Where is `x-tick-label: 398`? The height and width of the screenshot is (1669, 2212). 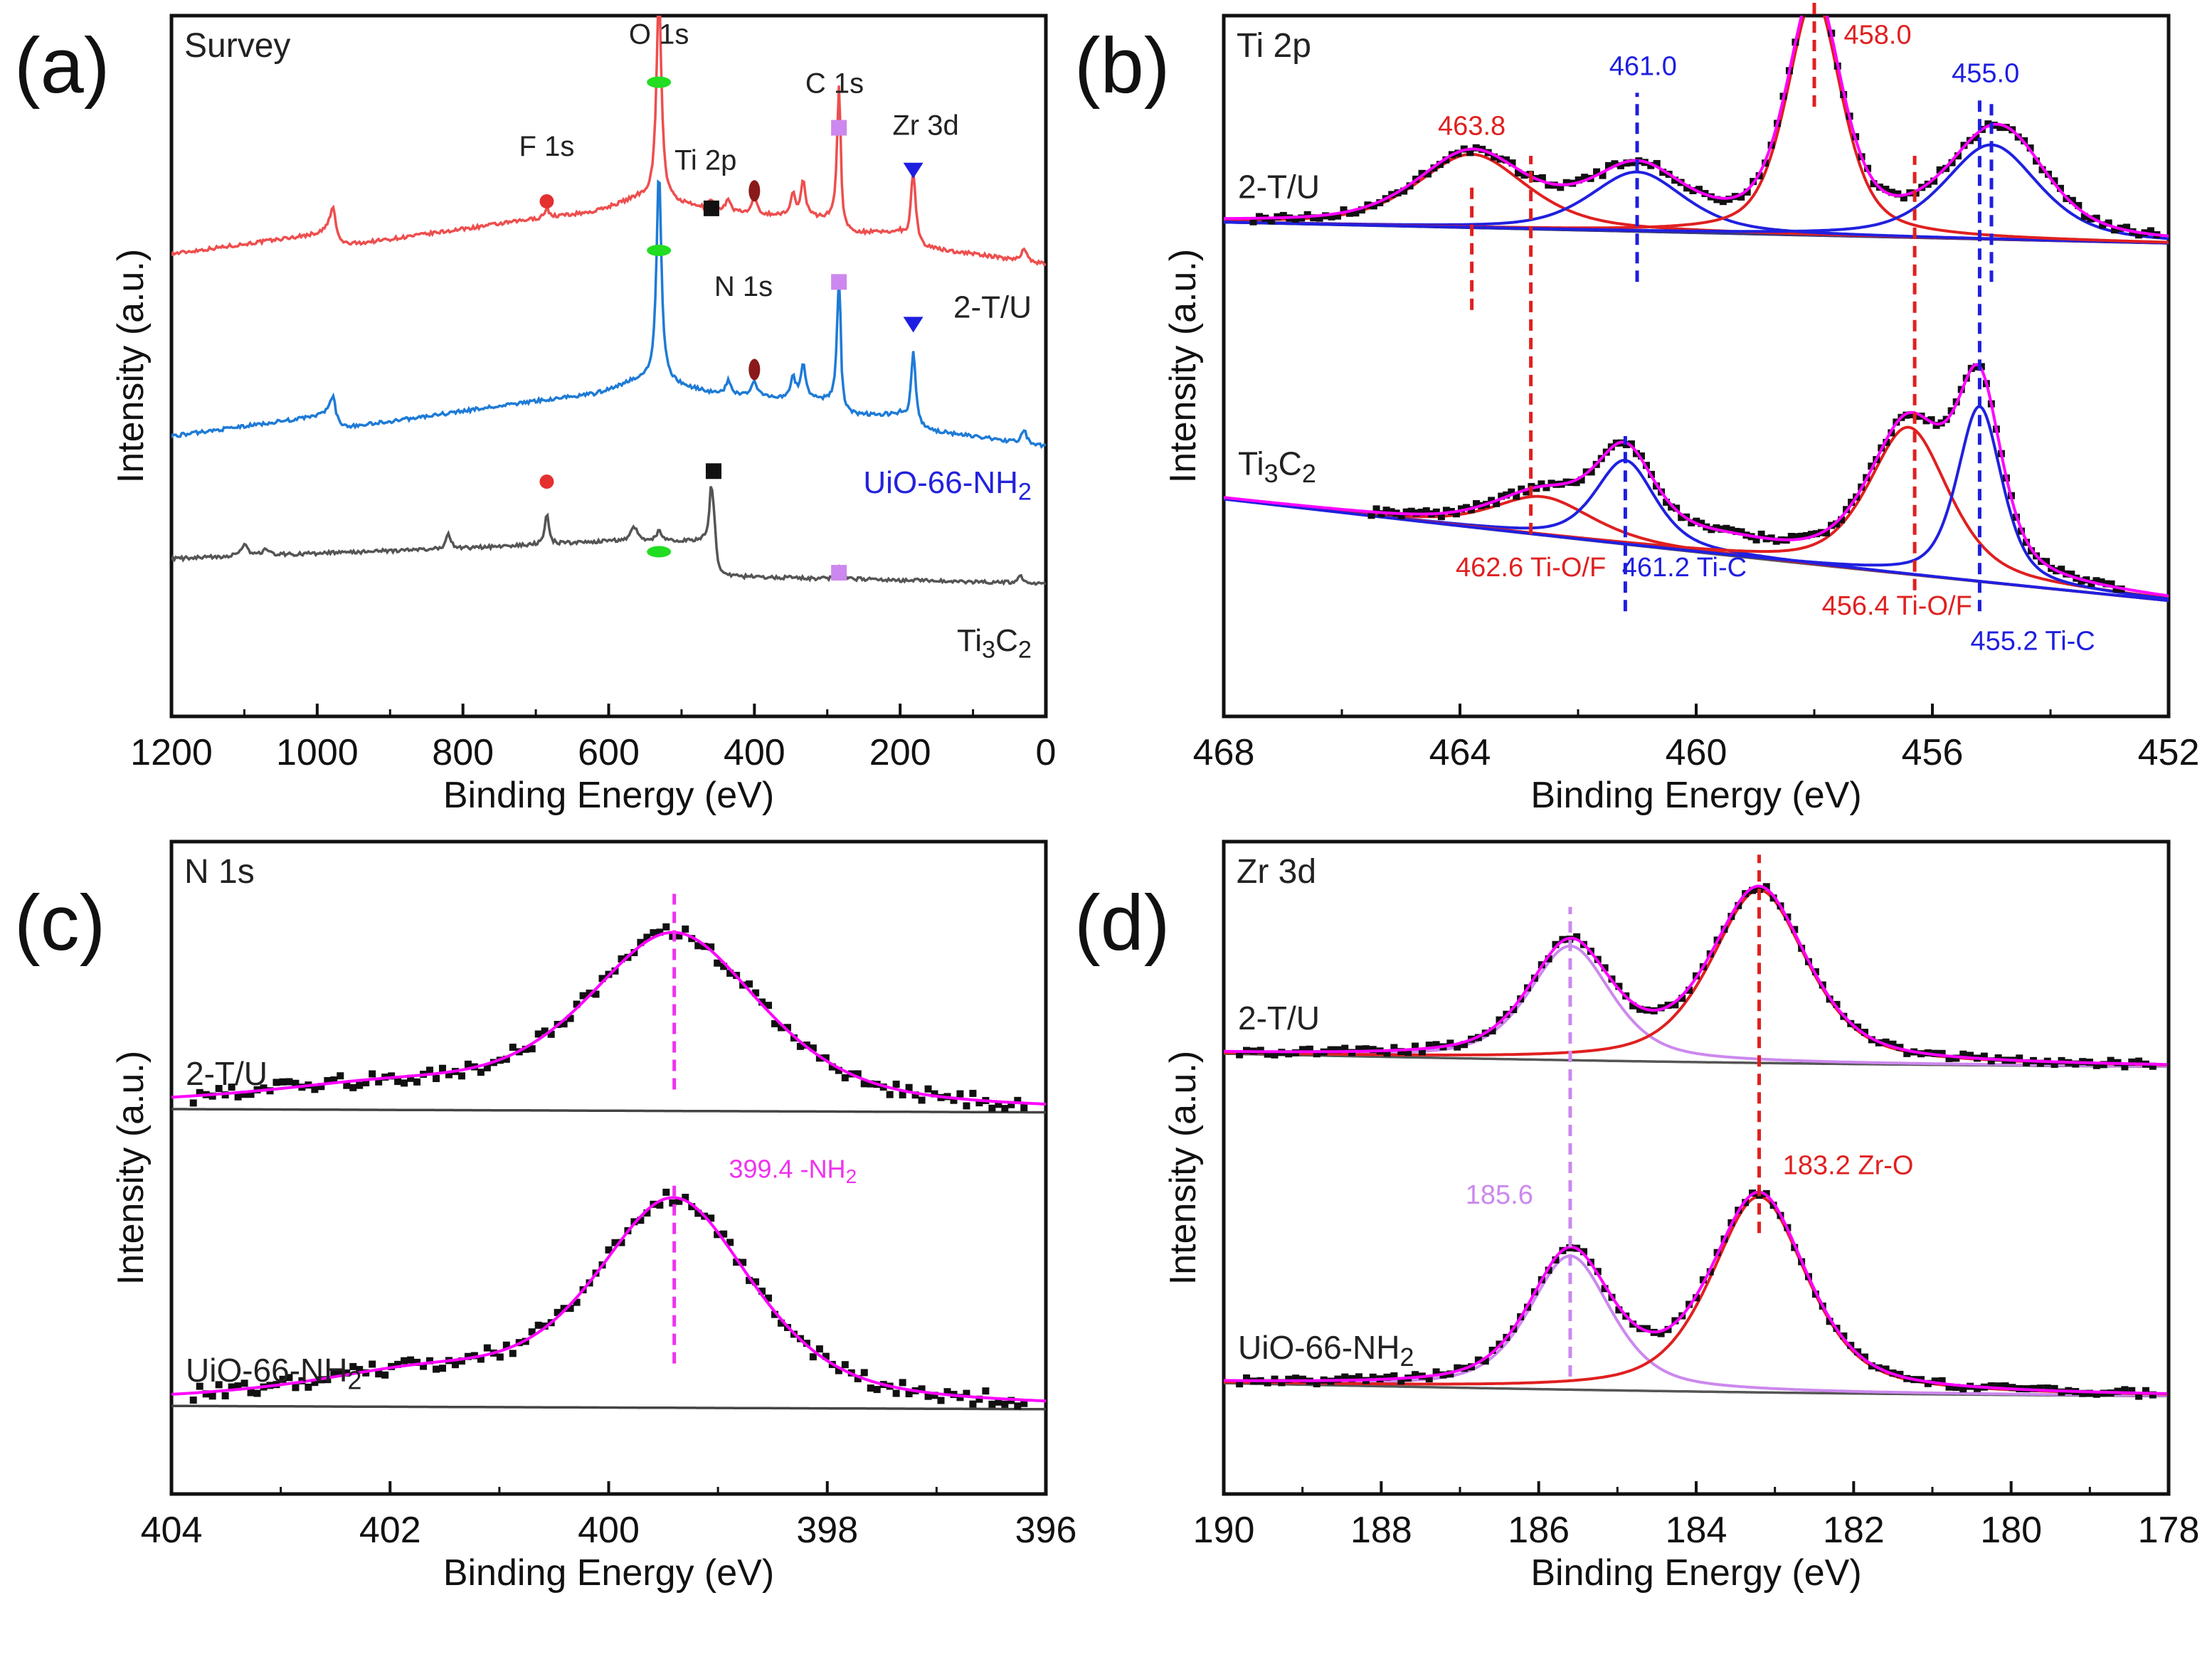
x-tick-label: 398 is located at coordinates (827, 1530).